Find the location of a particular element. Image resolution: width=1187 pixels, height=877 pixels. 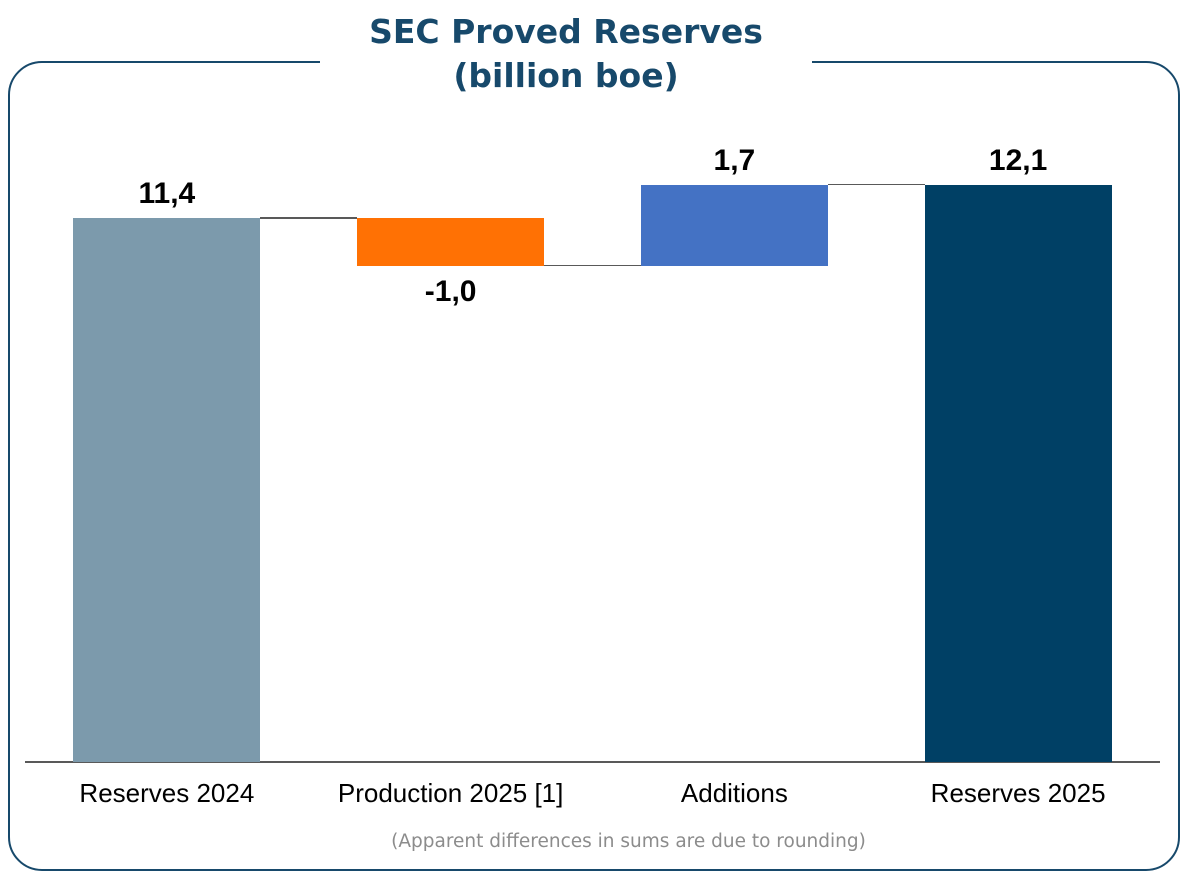

category-label-additions: Additions is located at coordinates (734, 793).